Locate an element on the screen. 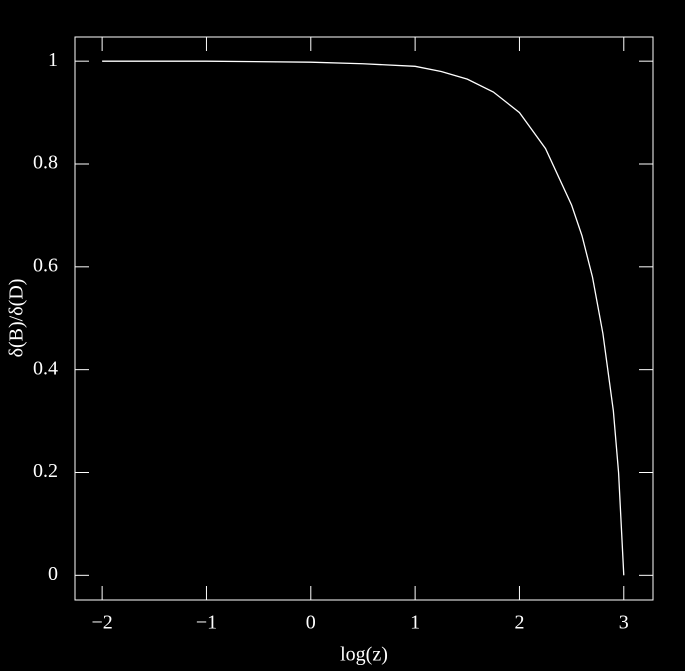 The width and height of the screenshot is (685, 671). y-tick-label: 0 is located at coordinates (53, 574).